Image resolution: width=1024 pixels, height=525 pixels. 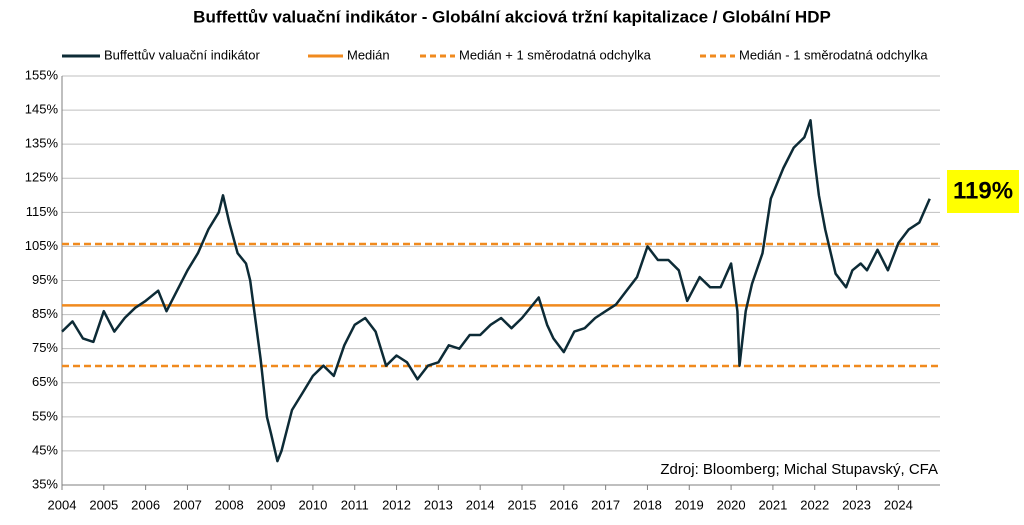 I want to click on last-value-label: 119%, so click(x=983, y=190).